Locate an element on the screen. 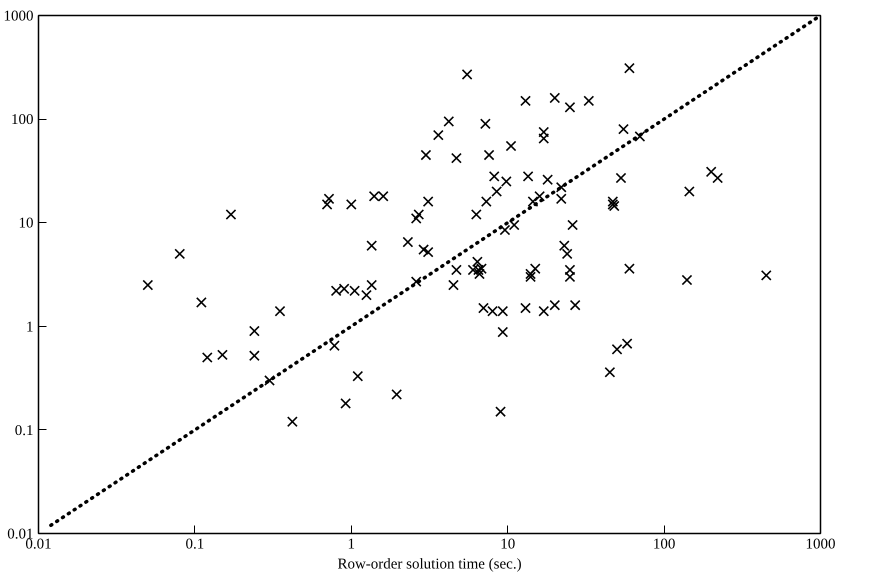 Image resolution: width=875 pixels, height=582 pixels. x-axis-title: Row-order solution time (sec.) is located at coordinates (429, 564).